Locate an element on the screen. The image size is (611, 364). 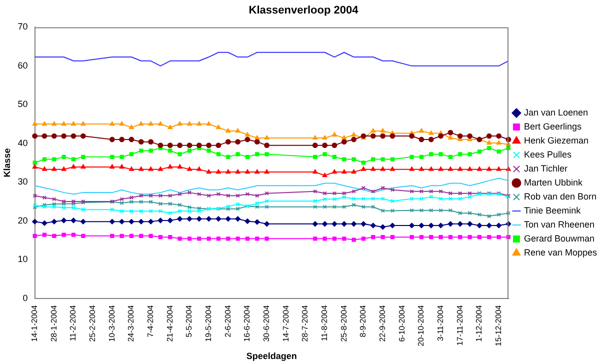
x-tick-label: 15-12-2004 is located at coordinates (498, 325).